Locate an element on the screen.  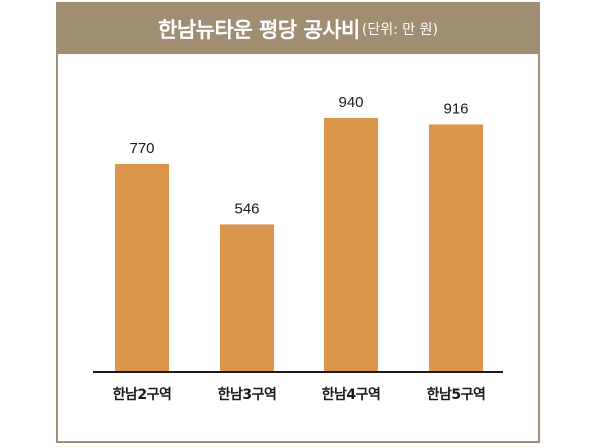
chart-unit: (단위: 만 원) is located at coordinates (399, 30).